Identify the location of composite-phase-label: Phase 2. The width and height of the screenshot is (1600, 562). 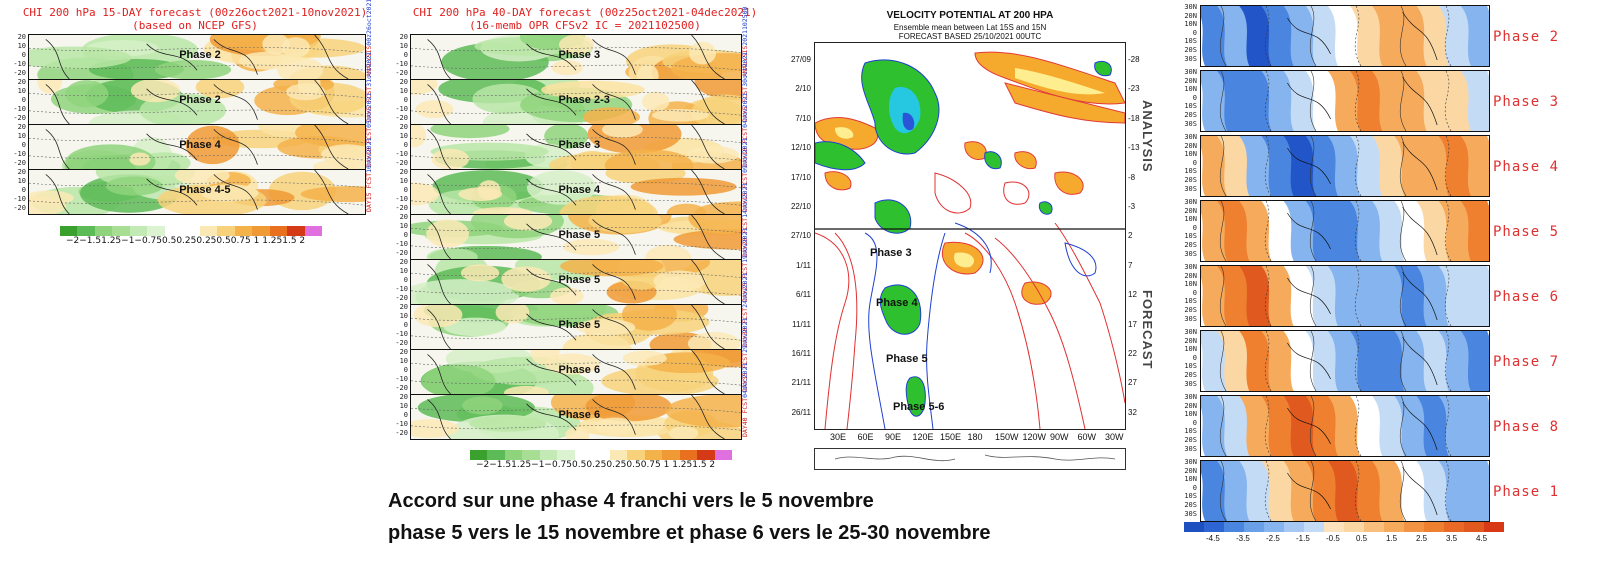
(1526, 37).